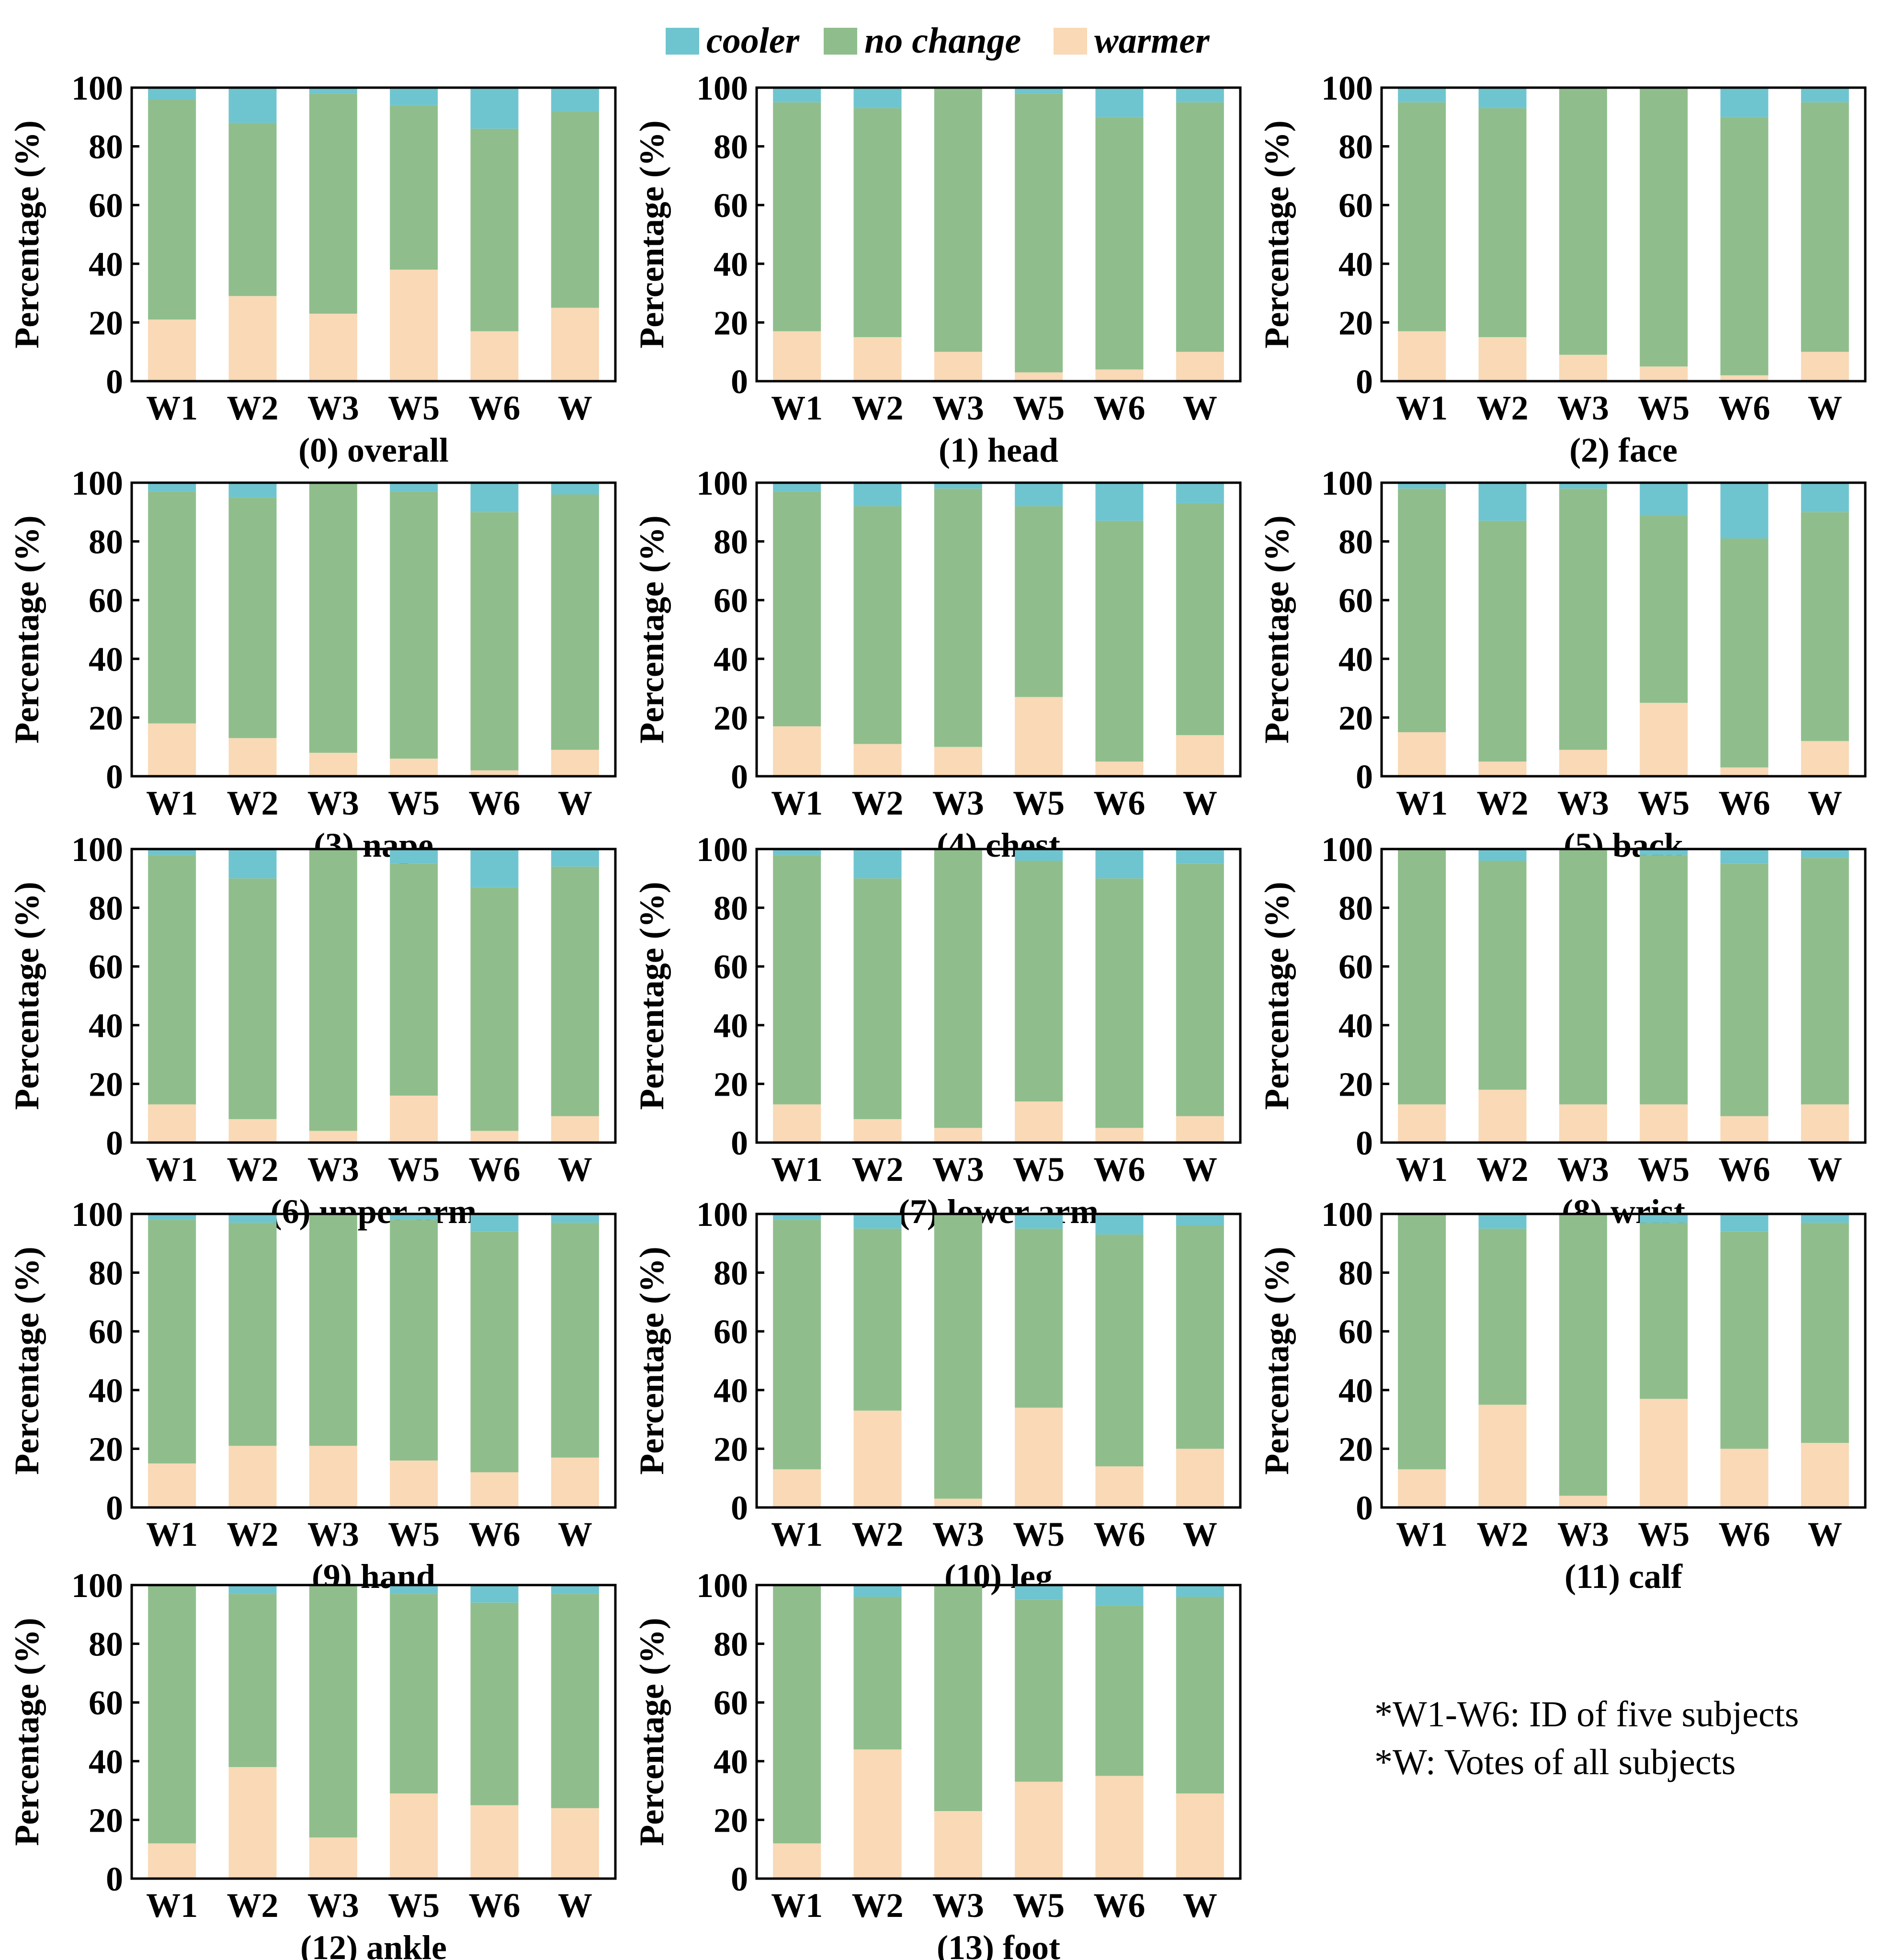 Image resolution: width=1894 pixels, height=1960 pixels. I want to click on legend: cooler no change warmer, so click(938, 41).